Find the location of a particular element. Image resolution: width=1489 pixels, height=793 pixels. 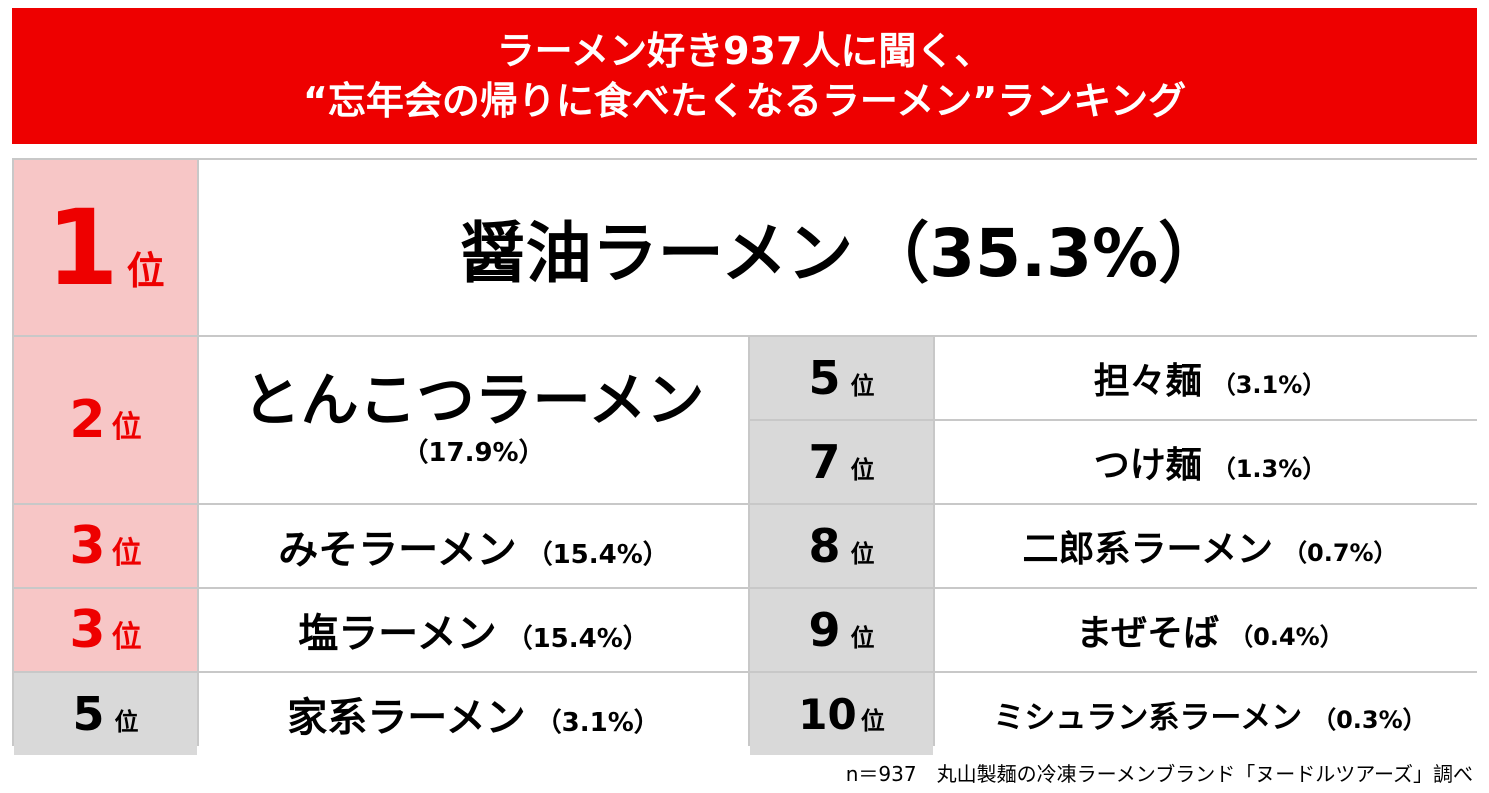

ranking-item: ミシュラン系ラーメン （0.3%） is located at coordinates (1209, 714).